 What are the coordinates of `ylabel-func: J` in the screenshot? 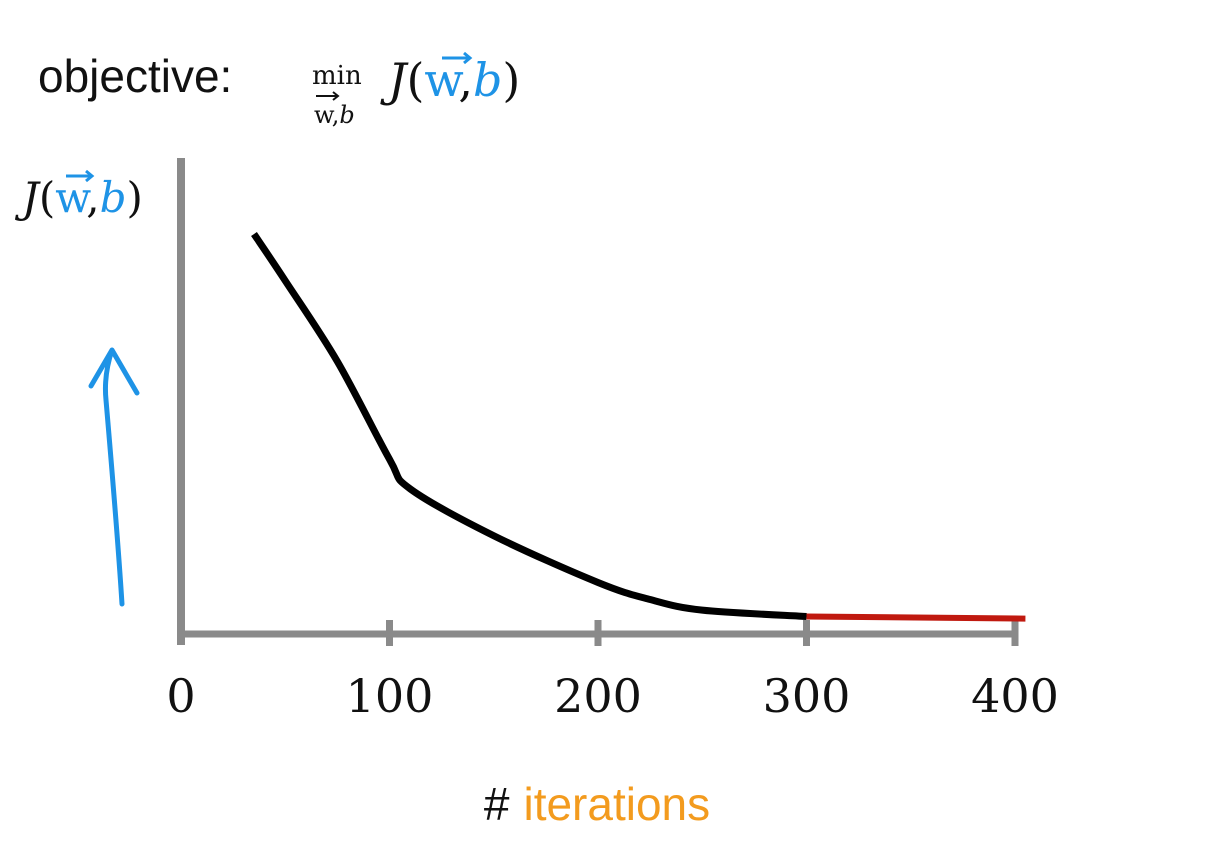 It's located at (27, 197).